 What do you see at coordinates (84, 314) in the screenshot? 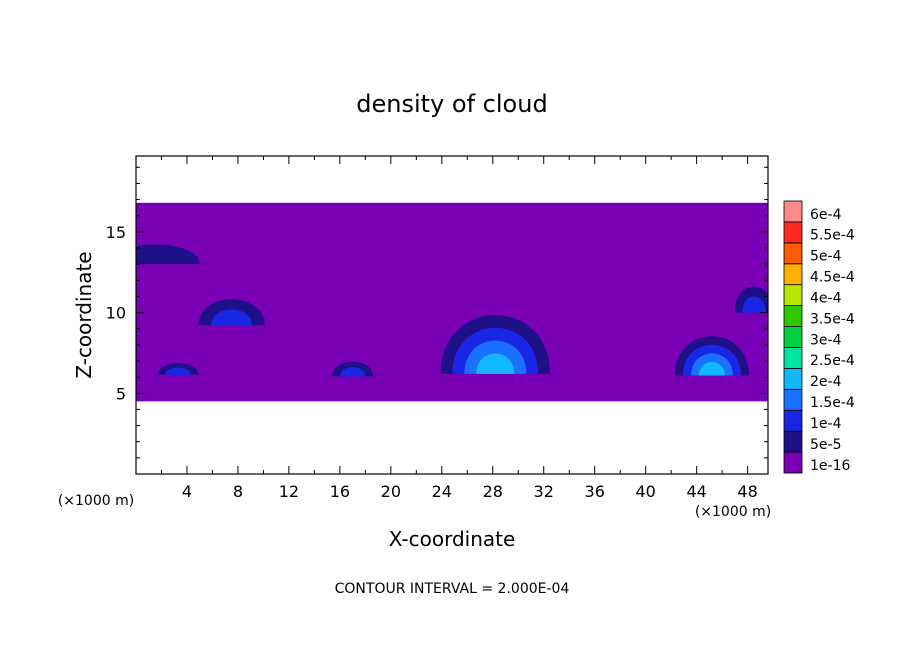
I see `y-axis-label: Z-coordinate` at bounding box center [84, 314].